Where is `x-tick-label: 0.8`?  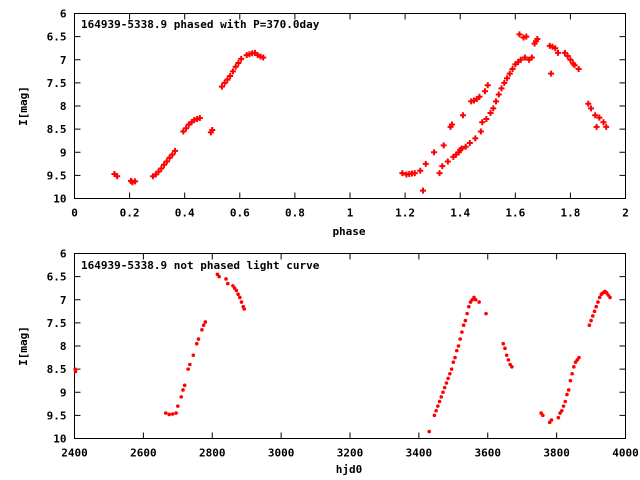
x-tick-label: 0.8 is located at coordinates (295, 213).